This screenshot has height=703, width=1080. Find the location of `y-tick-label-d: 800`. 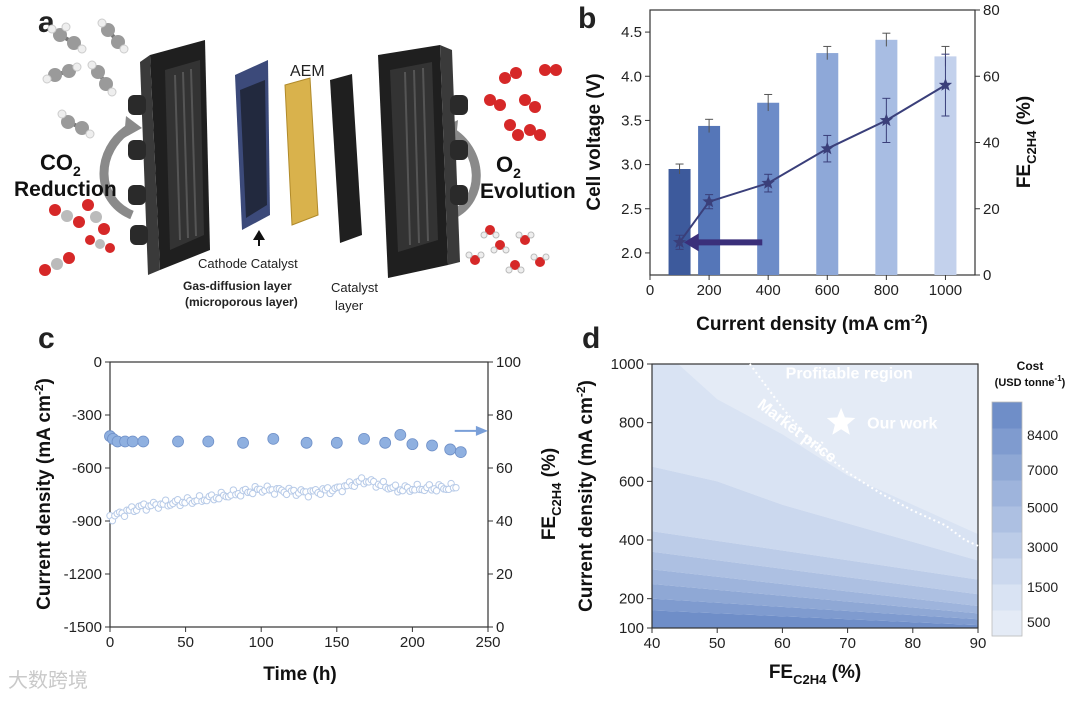

y-tick-label-d: 800 is located at coordinates (631, 423).